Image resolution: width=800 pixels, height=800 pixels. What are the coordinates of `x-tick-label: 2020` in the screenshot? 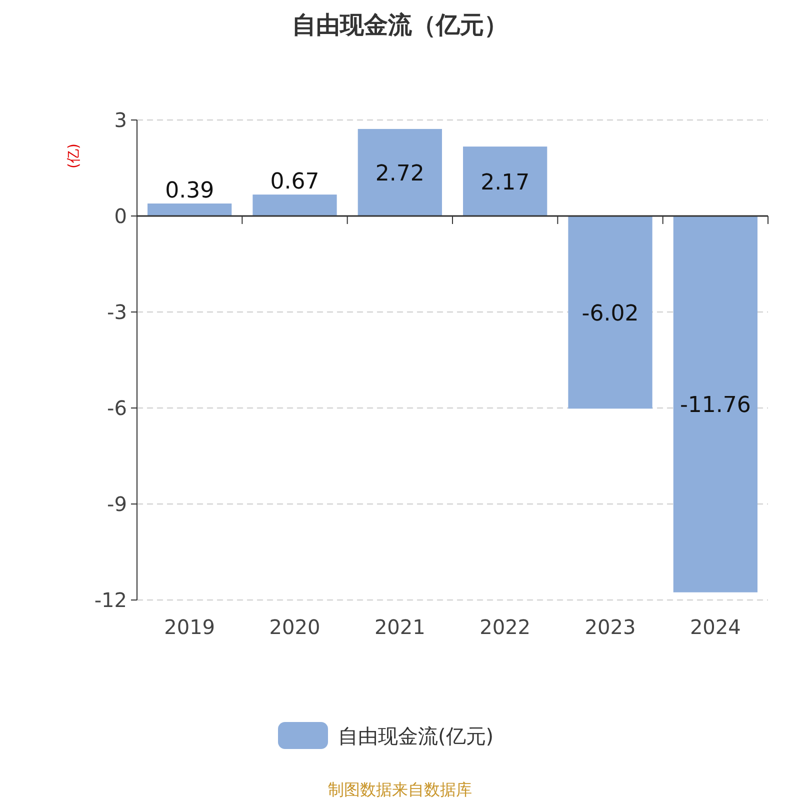 It's located at (294, 627).